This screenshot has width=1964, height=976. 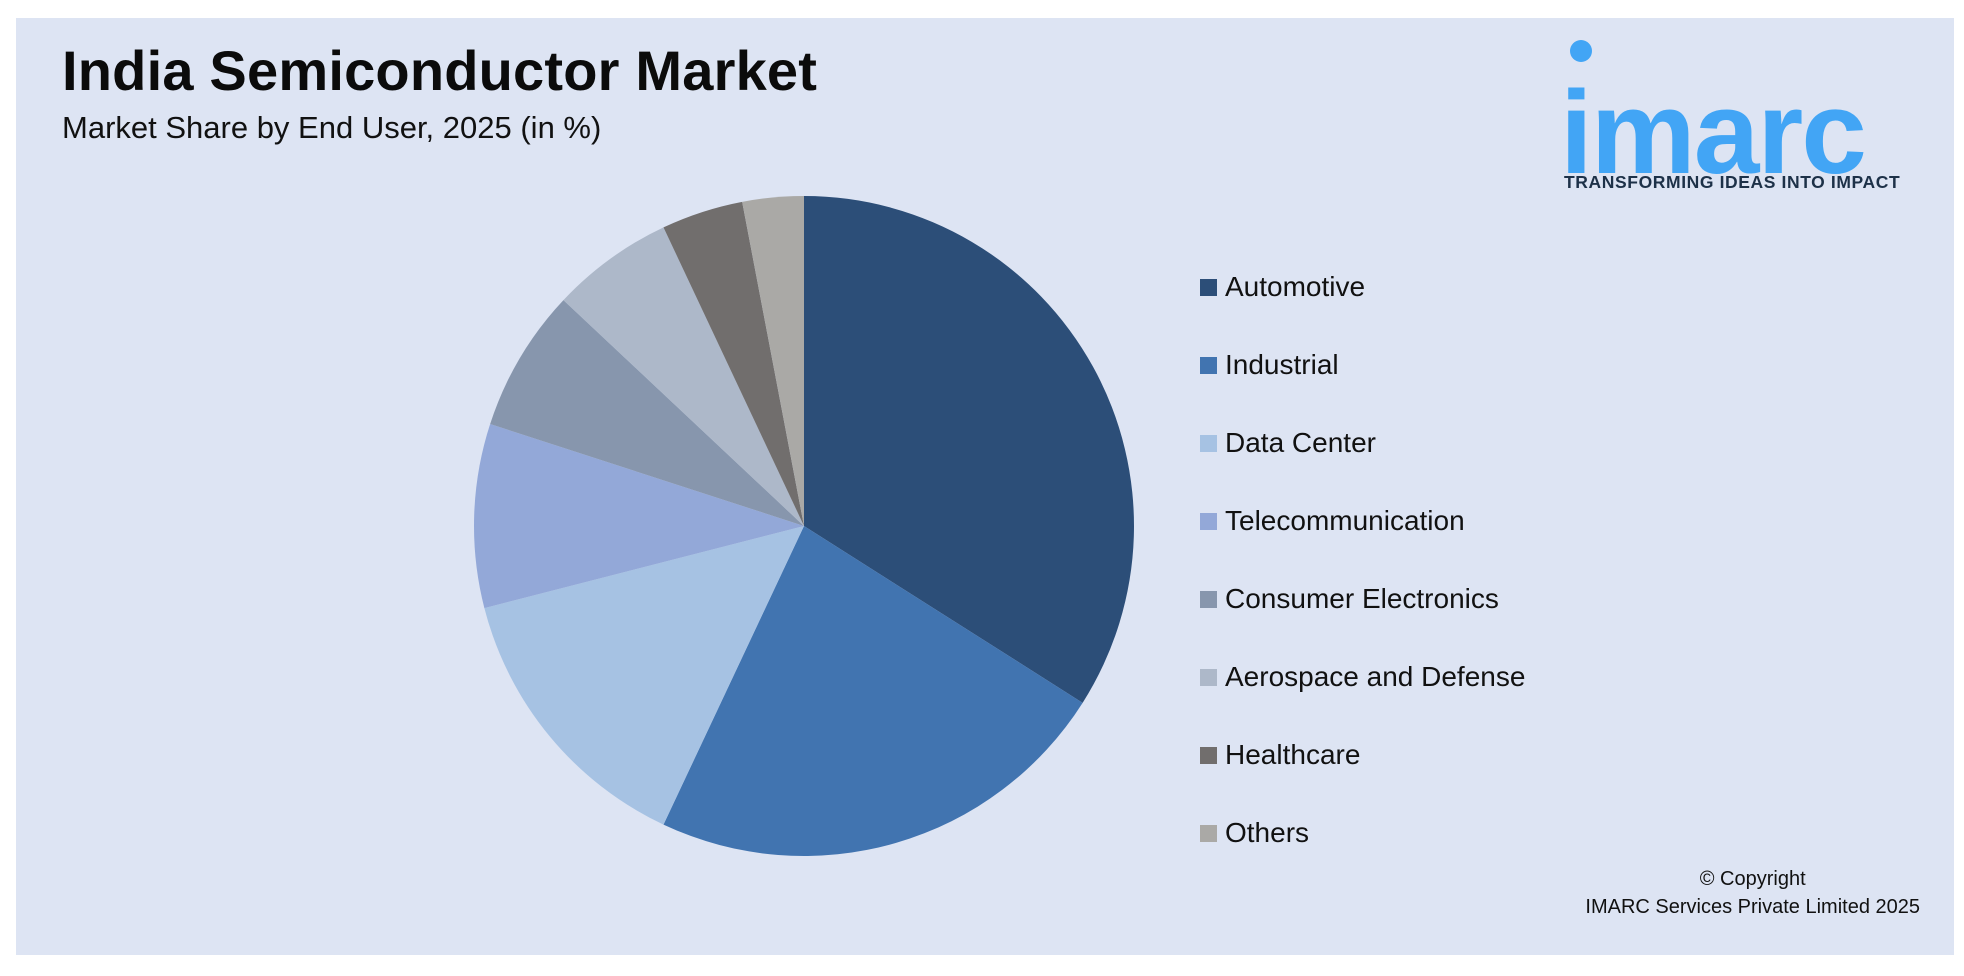 What do you see at coordinates (1375, 676) in the screenshot?
I see `legend-label: Aerospace and Defense` at bounding box center [1375, 676].